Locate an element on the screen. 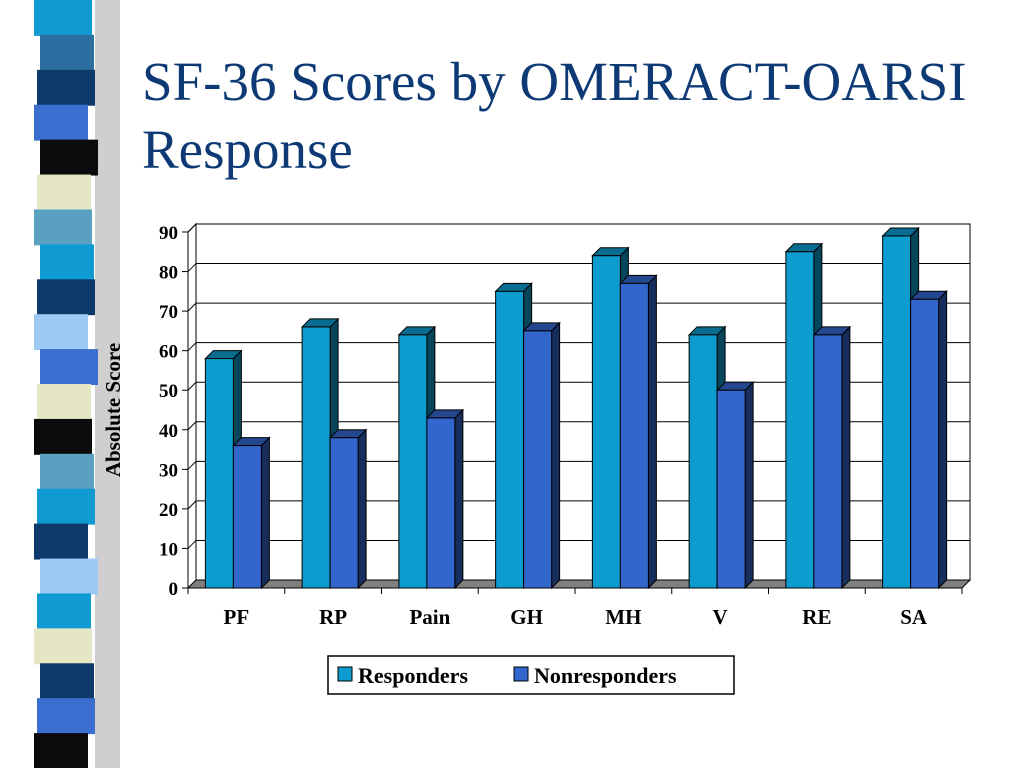 Image resolution: width=1024 pixels, height=768 pixels. bar-nonresponders-sa is located at coordinates (928, 440).